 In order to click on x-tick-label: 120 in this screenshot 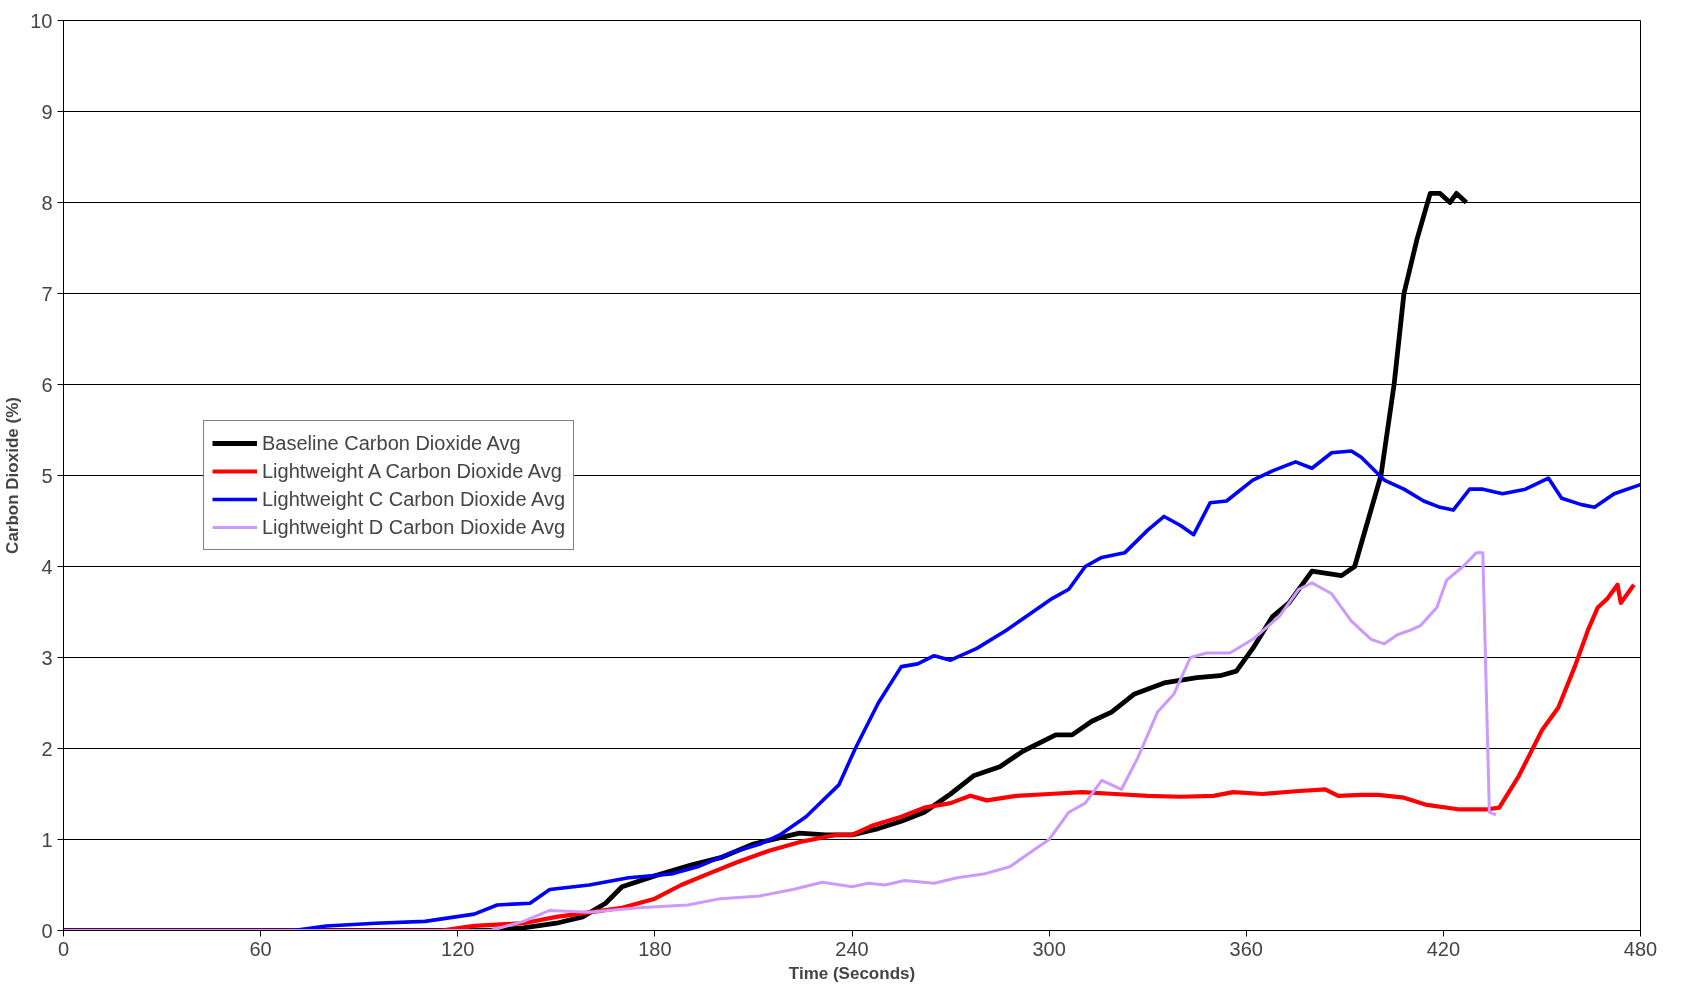, I will do `click(458, 948)`.